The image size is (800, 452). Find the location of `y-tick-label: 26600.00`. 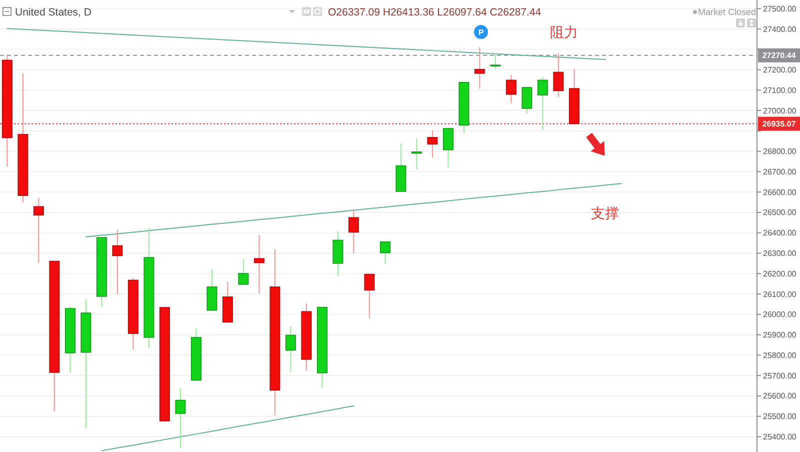

y-tick-label: 26600.00 is located at coordinates (780, 192).